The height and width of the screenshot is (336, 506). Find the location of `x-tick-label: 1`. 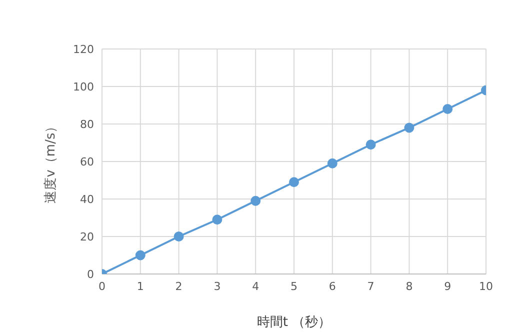

x-tick-label: 1 is located at coordinates (140, 286).